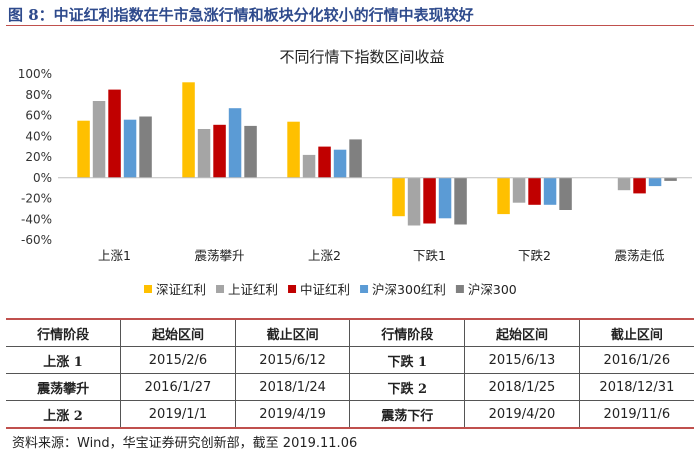 Image resolution: width=700 pixels, height=451 pixels. I want to click on chart-title: 不同行情下指数区间收益, so click(361, 57).